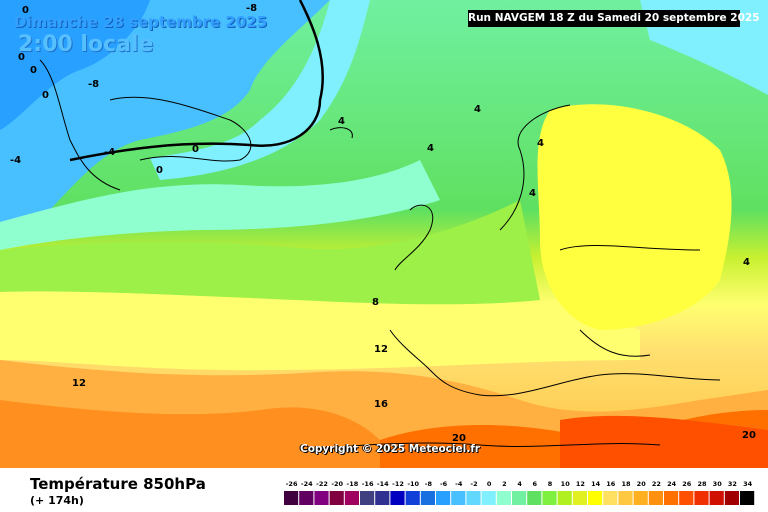  I want to click on legend-label: -2, so click(473, 484).